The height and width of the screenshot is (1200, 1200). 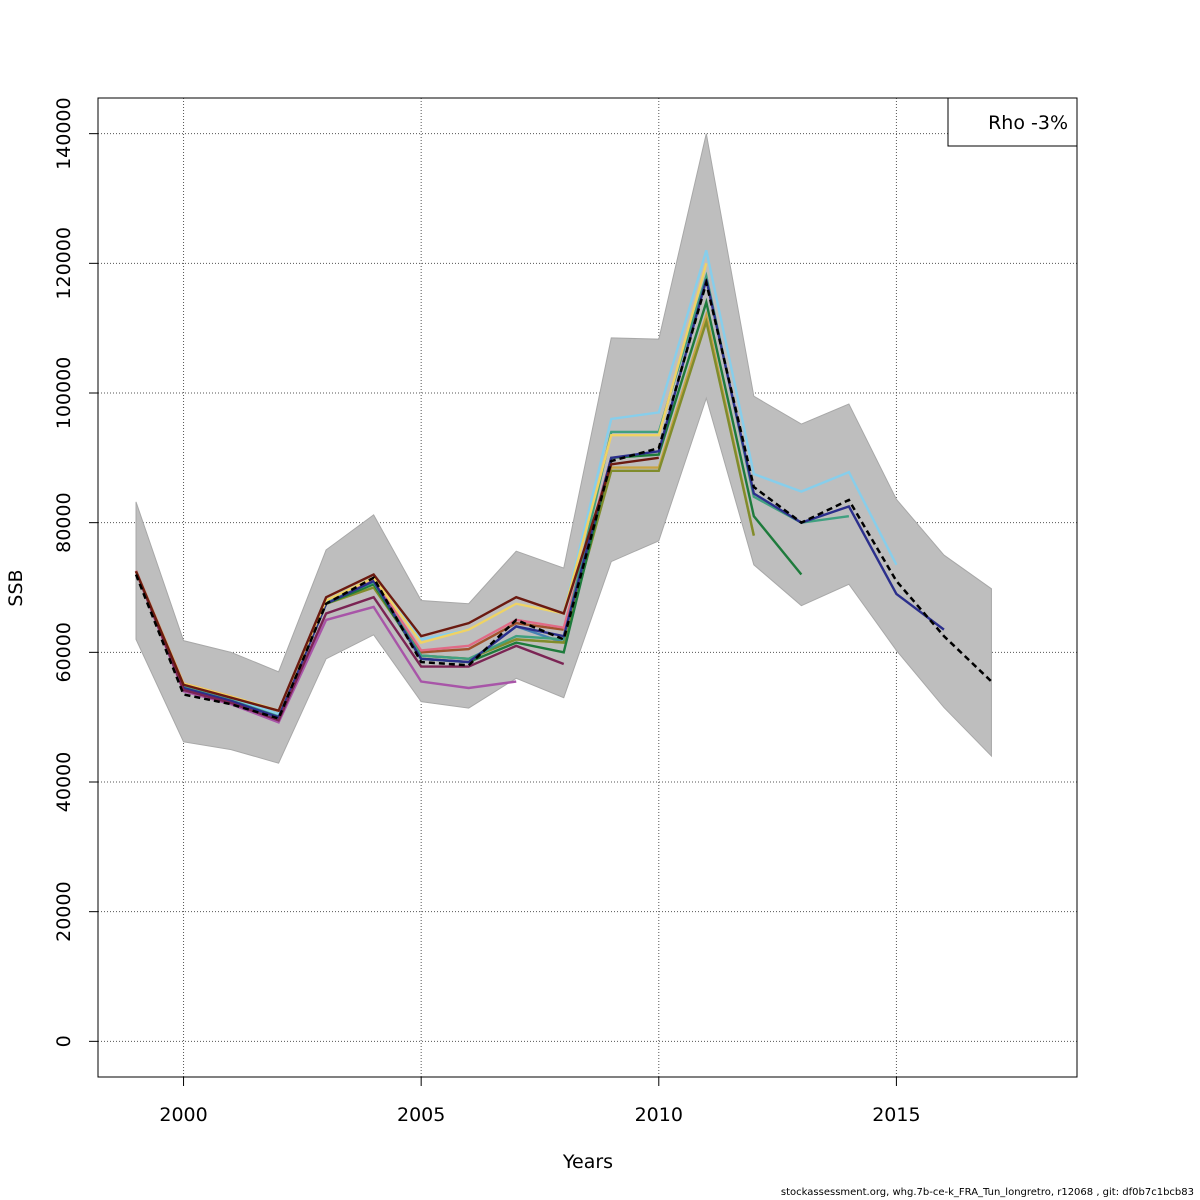 I want to click on legend-rho-text: Rho -3%, so click(x=1028, y=123).